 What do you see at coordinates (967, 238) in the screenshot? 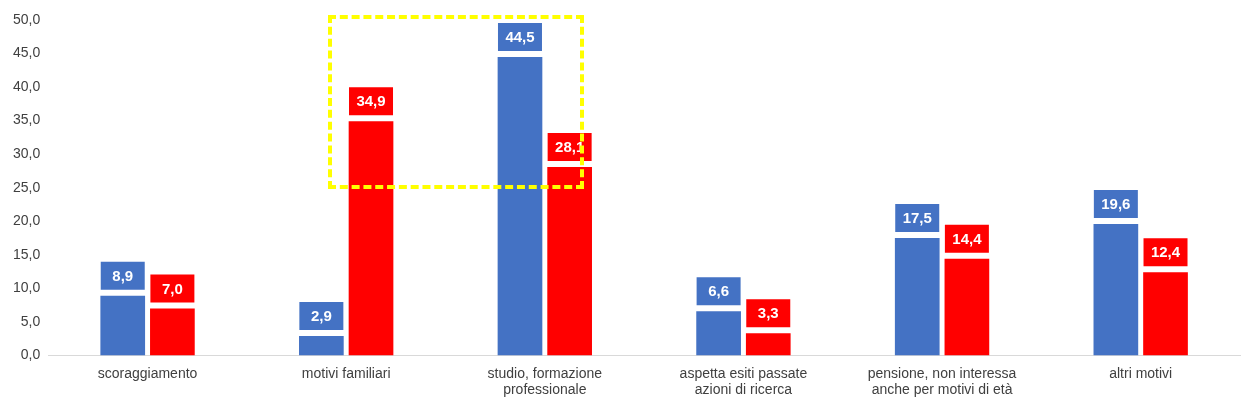
I see `data-label: 14,4` at bounding box center [967, 238].